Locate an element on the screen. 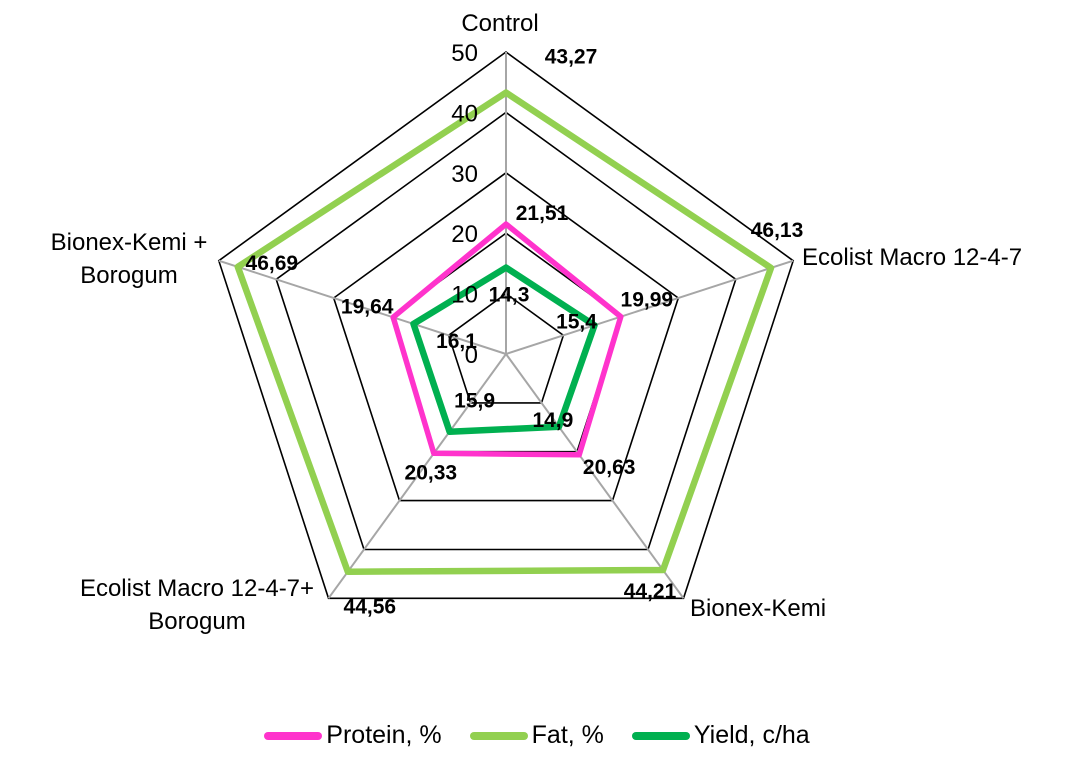  data-label: 19,64 is located at coordinates (367, 306).